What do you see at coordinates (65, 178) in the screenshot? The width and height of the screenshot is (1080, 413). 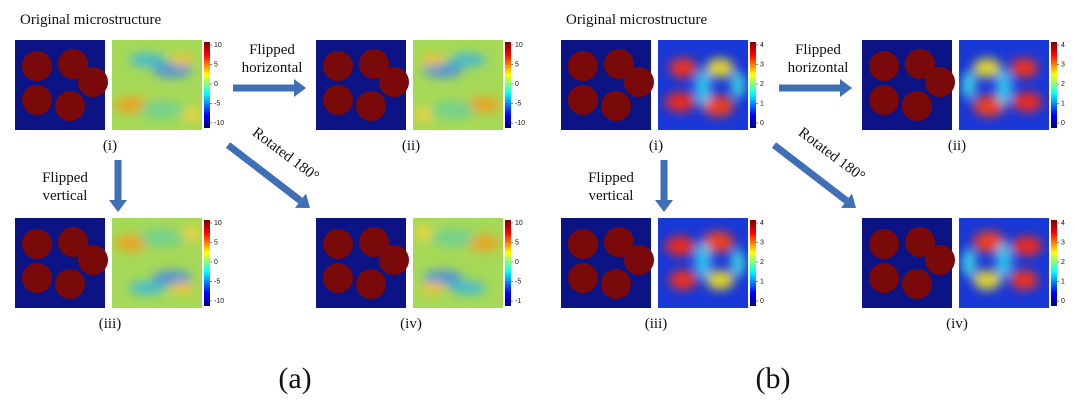 I see `arrow-label: Flipped` at bounding box center [65, 178].